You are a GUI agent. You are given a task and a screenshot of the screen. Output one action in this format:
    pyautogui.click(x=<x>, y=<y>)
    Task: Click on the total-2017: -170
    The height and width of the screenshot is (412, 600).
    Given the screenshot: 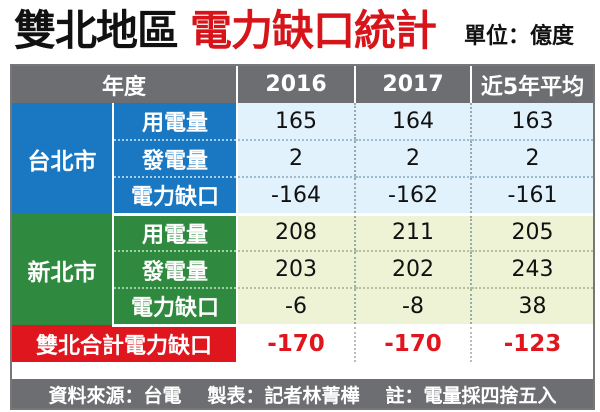 What is the action you would take?
    pyautogui.click(x=413, y=343)
    